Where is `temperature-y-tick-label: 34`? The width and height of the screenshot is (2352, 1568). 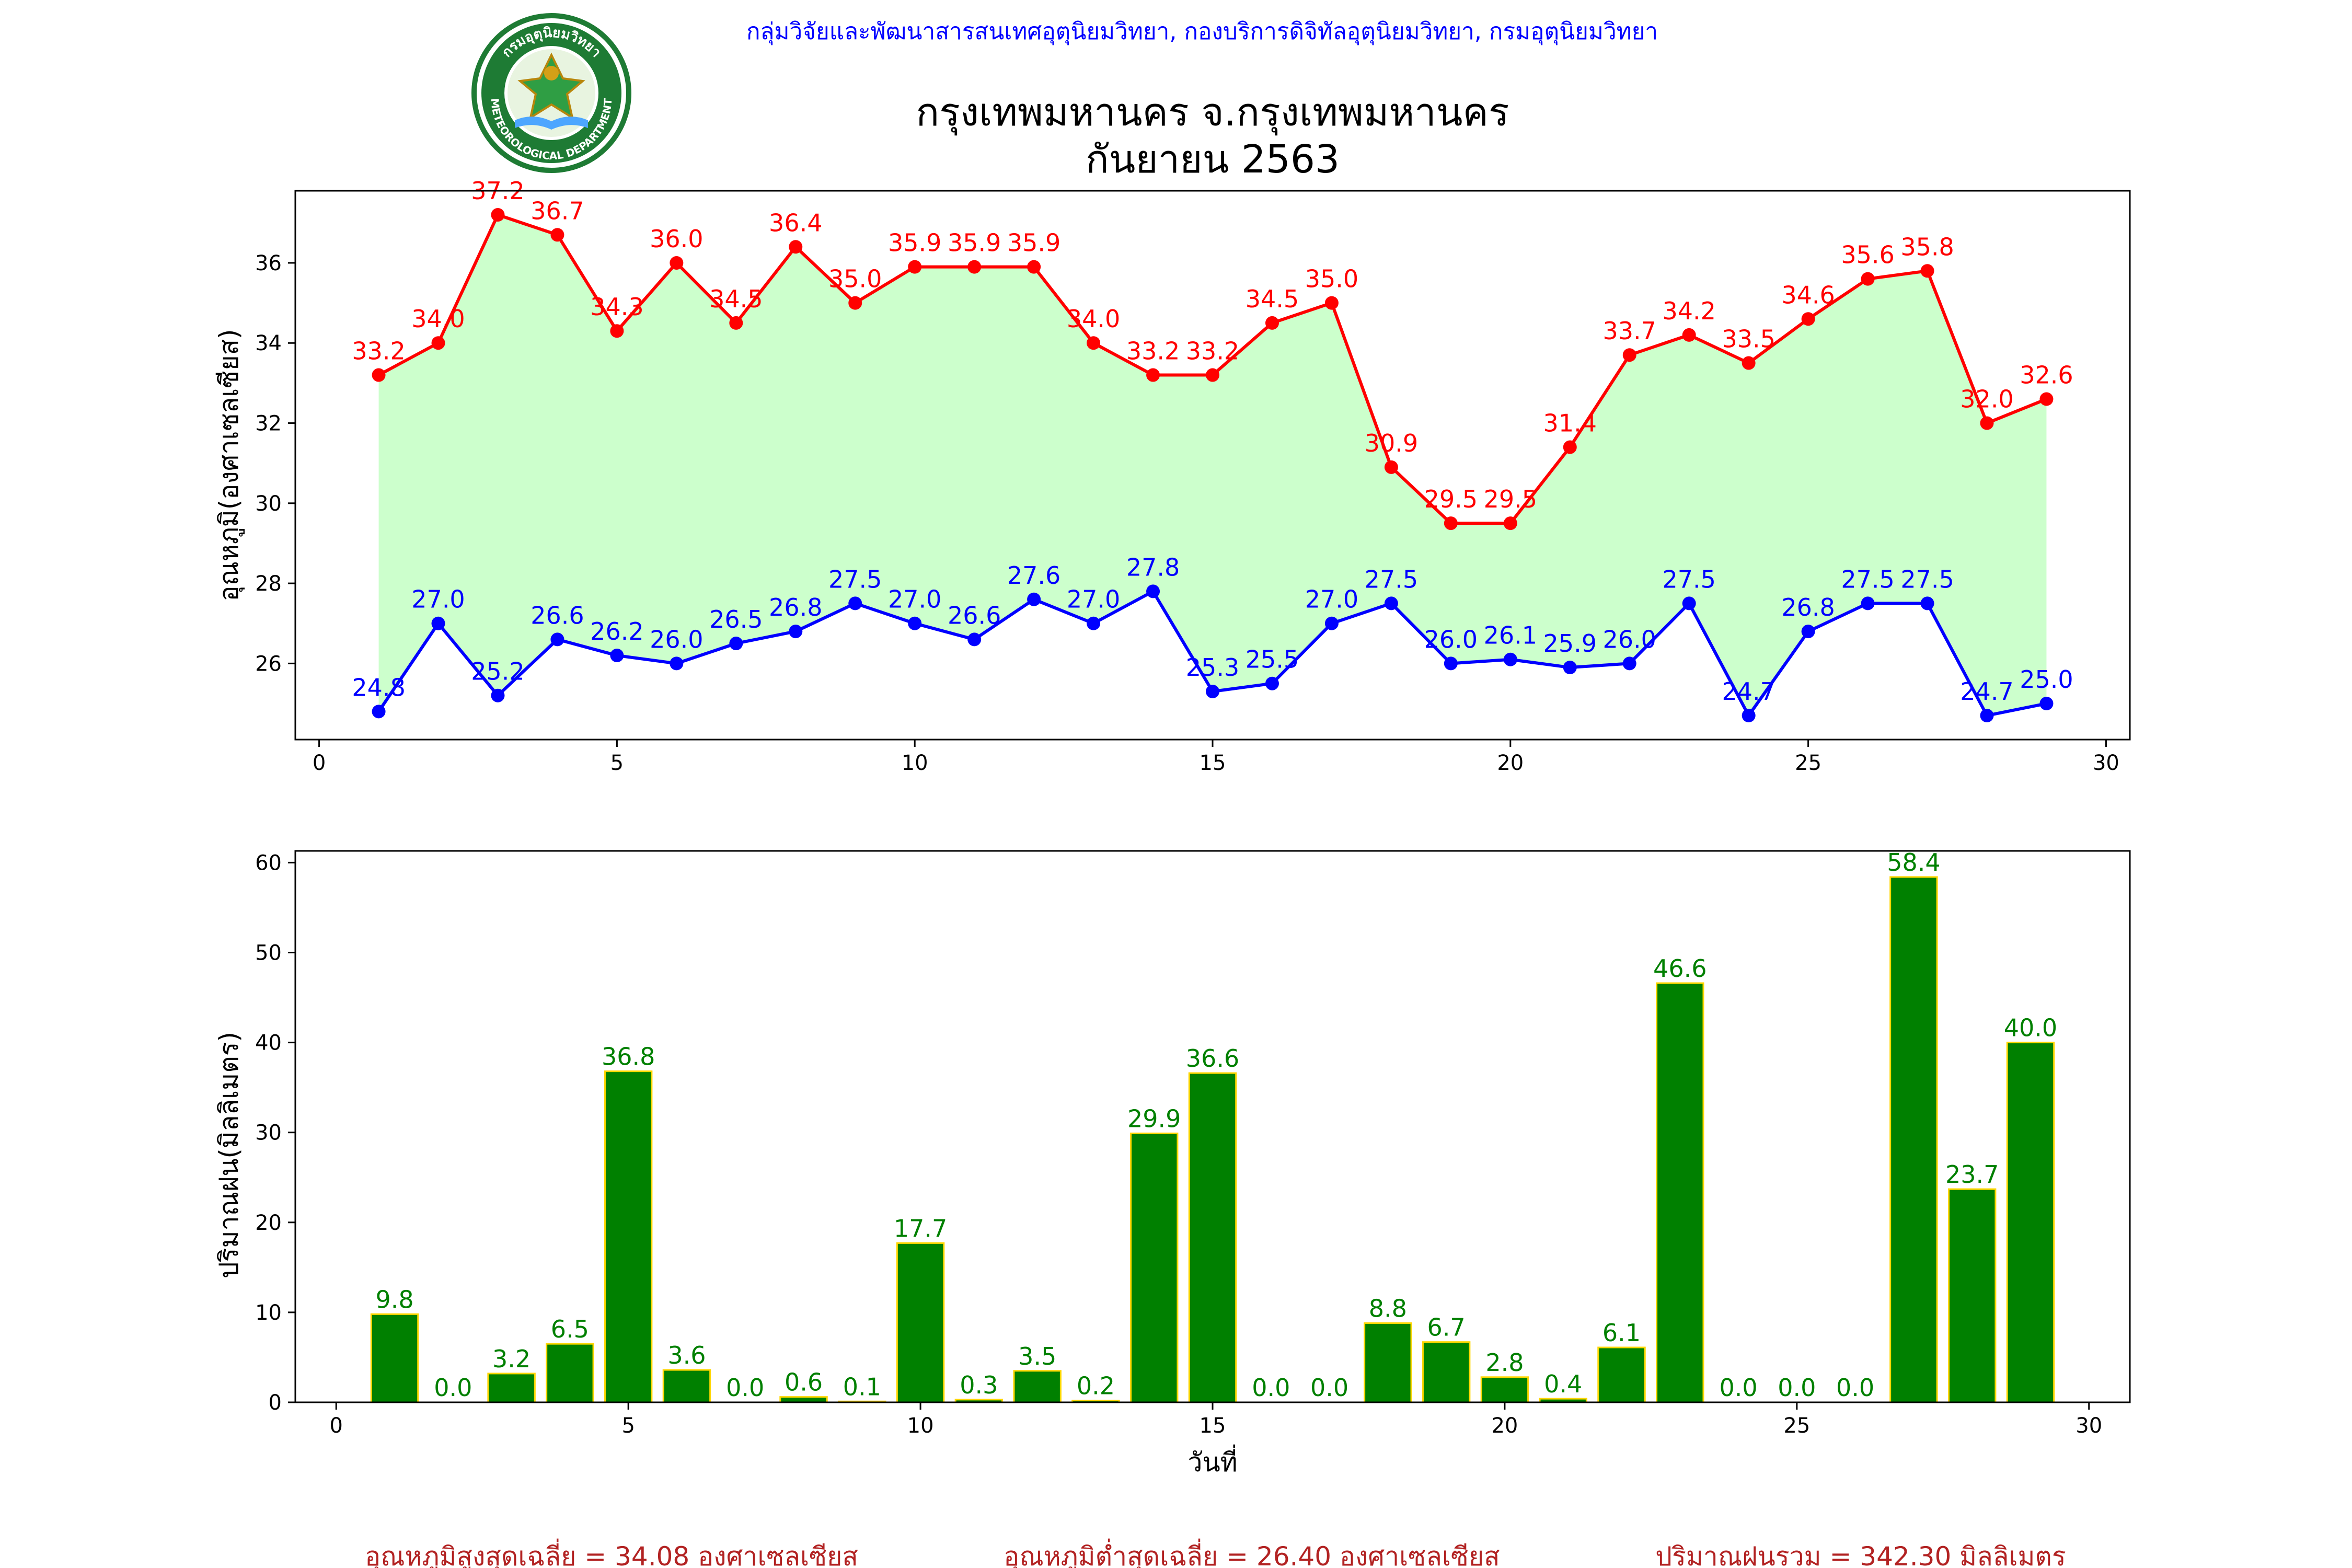
temperature-y-tick-label: 34 is located at coordinates (268, 343).